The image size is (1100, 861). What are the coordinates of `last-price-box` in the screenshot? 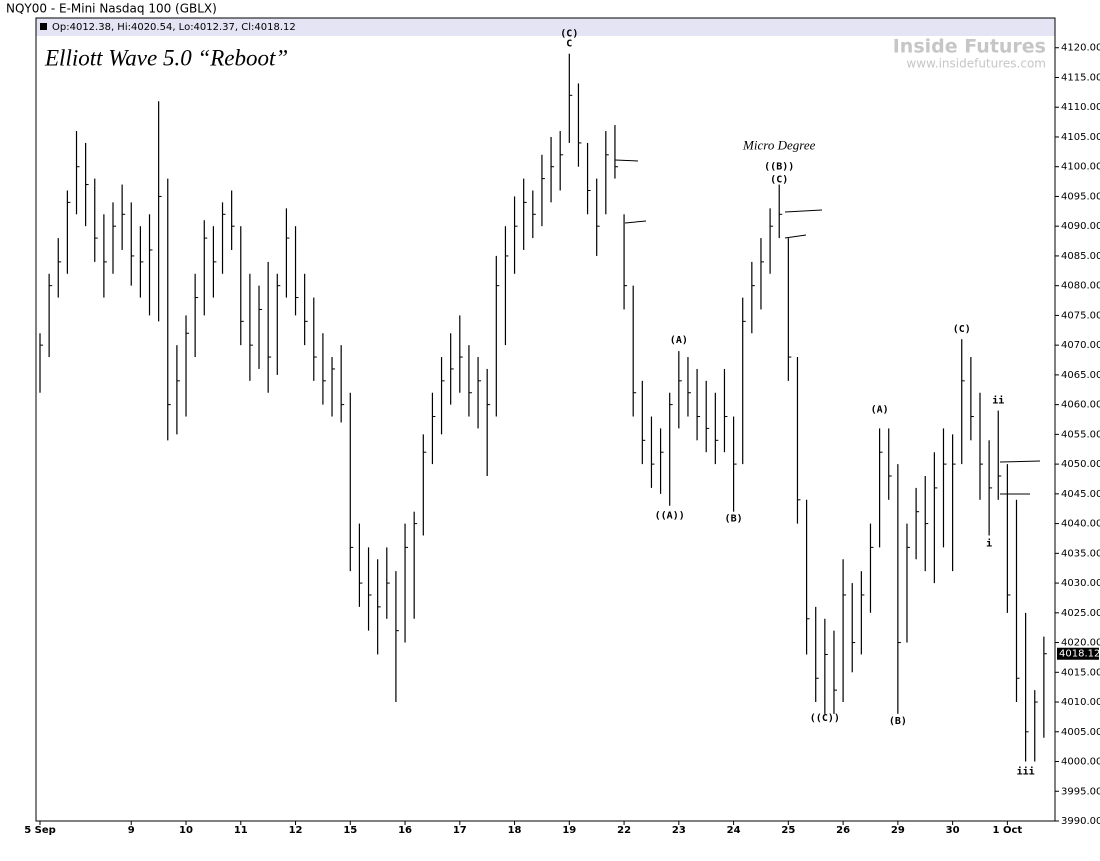 It's located at (1078, 653).